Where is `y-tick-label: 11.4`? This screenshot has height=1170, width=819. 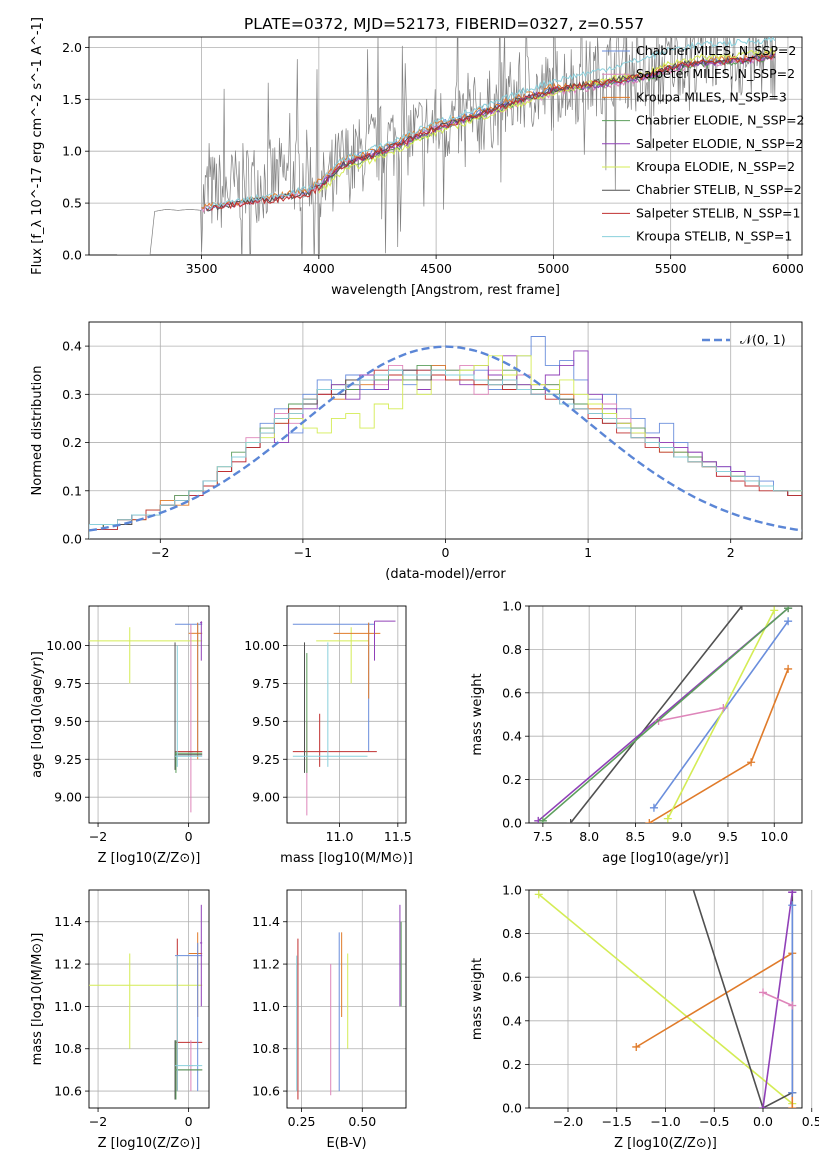 y-tick-label: 11.4 is located at coordinates (266, 921).